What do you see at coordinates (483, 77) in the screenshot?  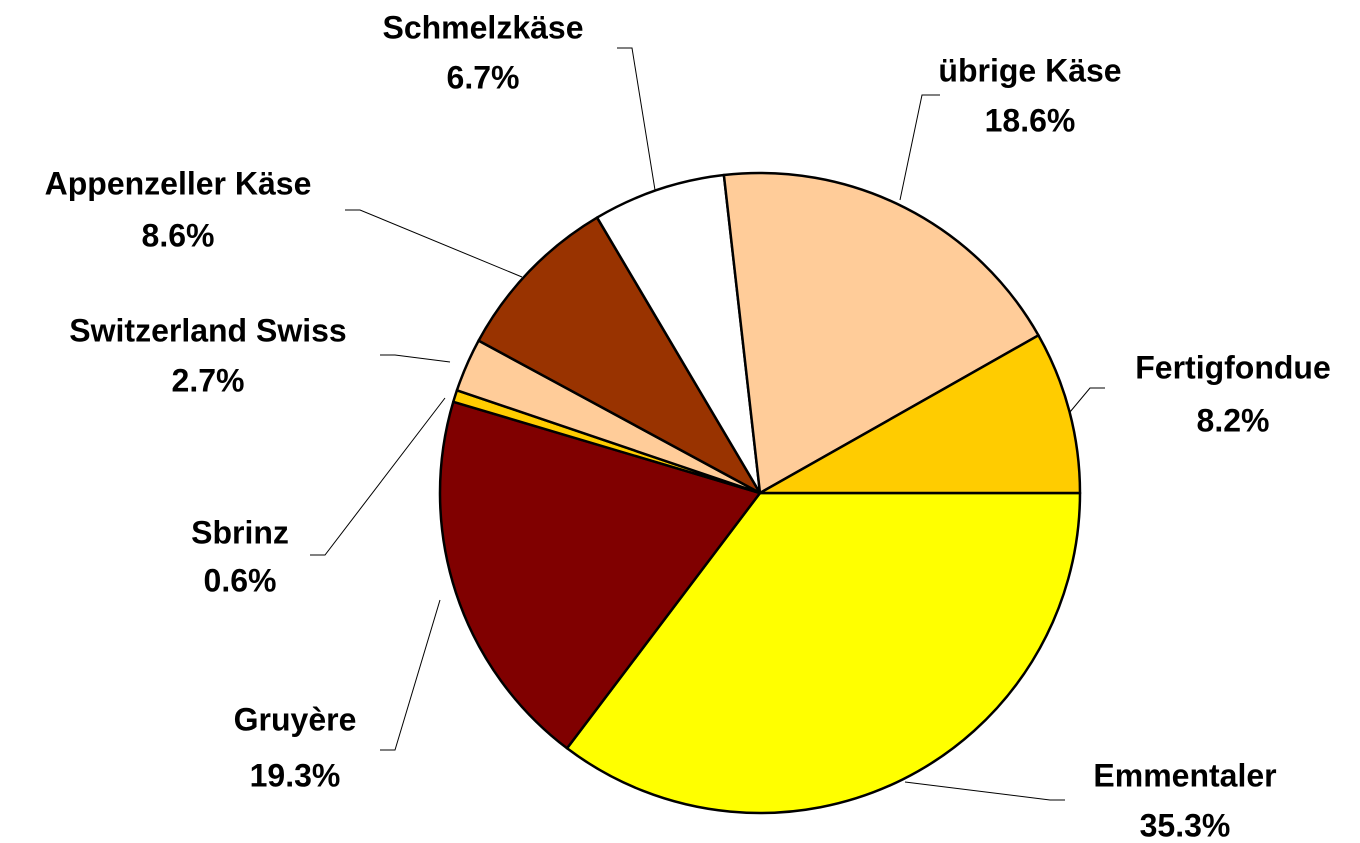 I see `value-label: 6.7%` at bounding box center [483, 77].